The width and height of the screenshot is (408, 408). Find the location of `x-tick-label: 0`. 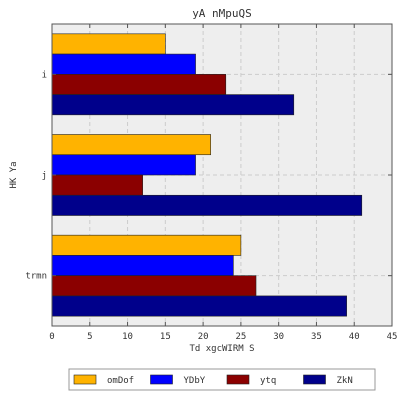

x-tick-label: 0 is located at coordinates (51, 337).